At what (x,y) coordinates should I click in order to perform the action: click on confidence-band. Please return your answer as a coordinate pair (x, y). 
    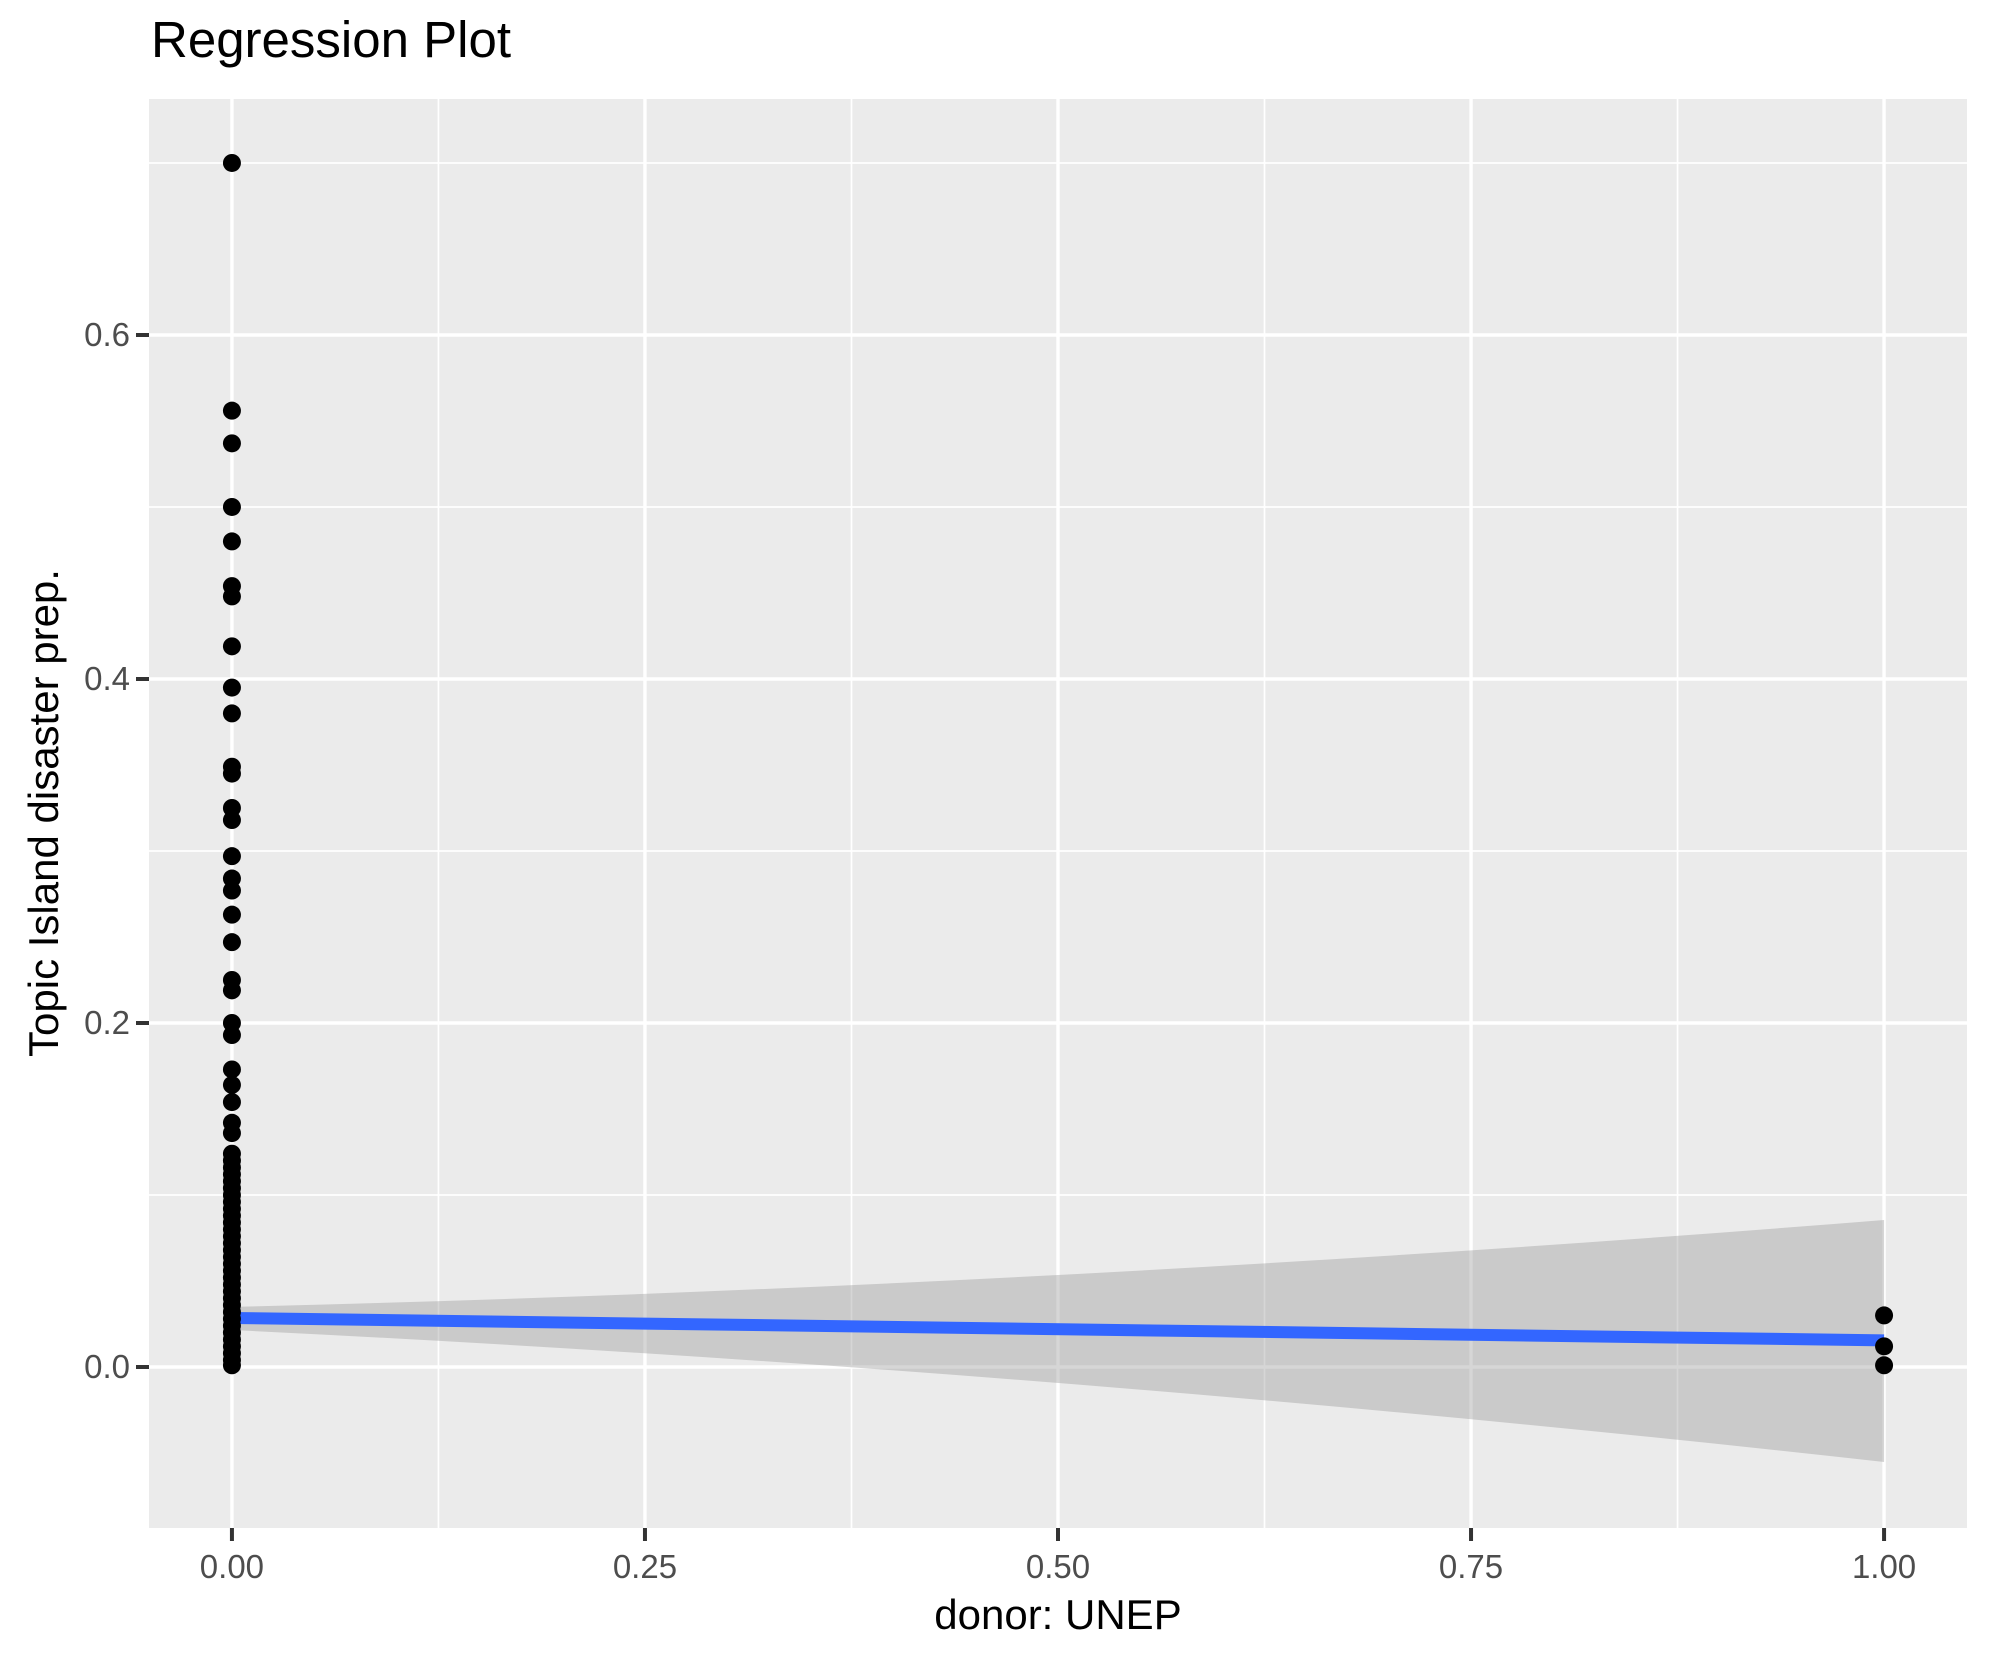
    Looking at the image, I should click on (1058, 1340).